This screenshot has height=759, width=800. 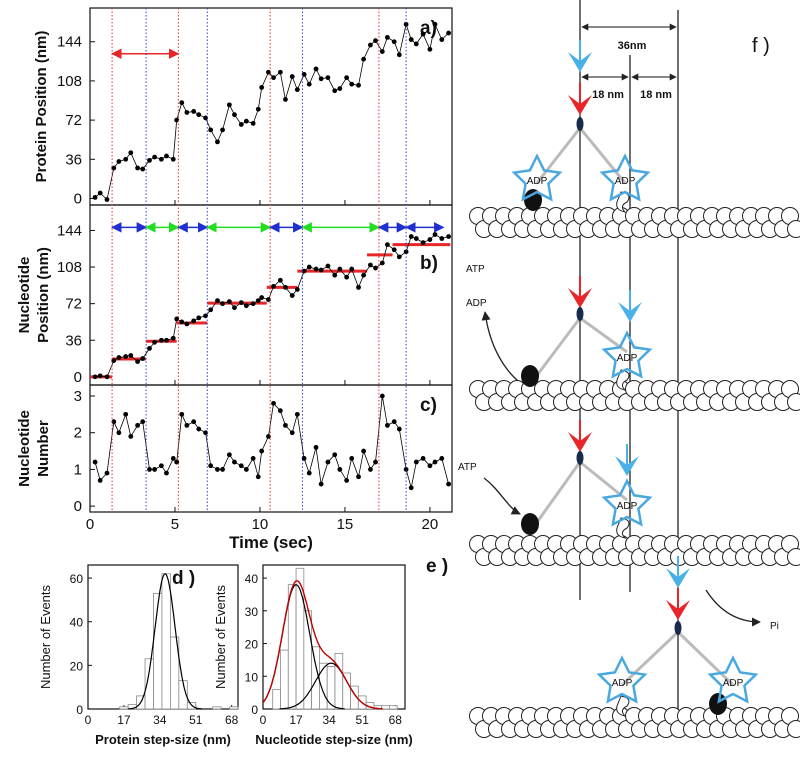 I want to click on release-arrow, so click(x=733, y=608).